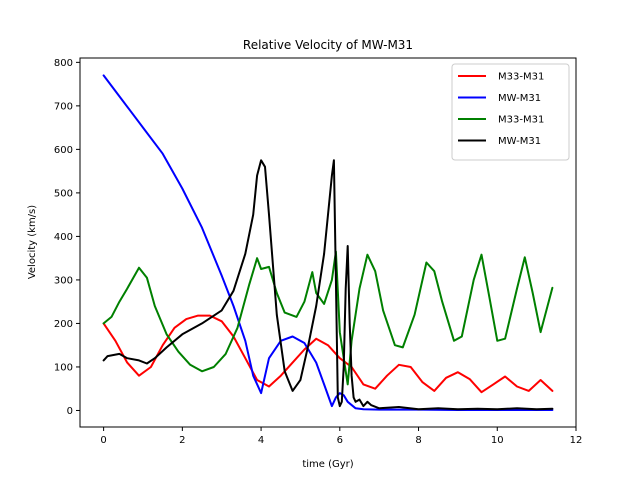 This screenshot has width=640, height=480. What do you see at coordinates (63, 280) in the screenshot?
I see `y-tick-label: 300` at bounding box center [63, 280].